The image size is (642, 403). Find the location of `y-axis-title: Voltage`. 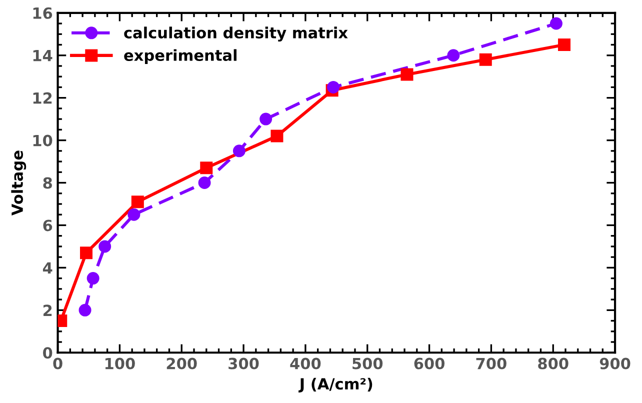

y-axis-title: Voltage is located at coordinates (18, 183).